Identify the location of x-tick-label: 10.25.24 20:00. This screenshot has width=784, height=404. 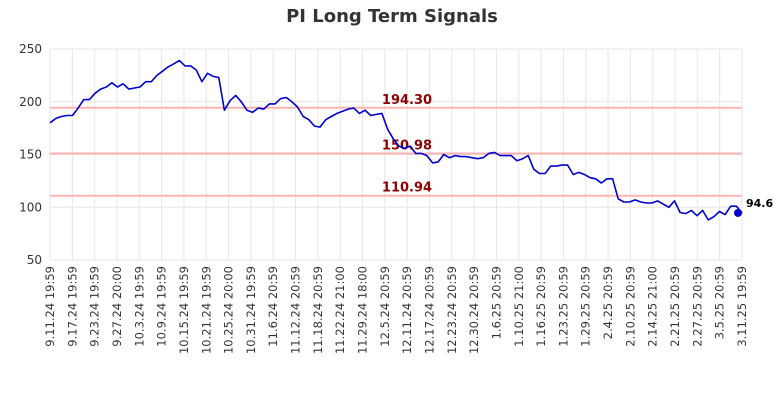
(229, 310).